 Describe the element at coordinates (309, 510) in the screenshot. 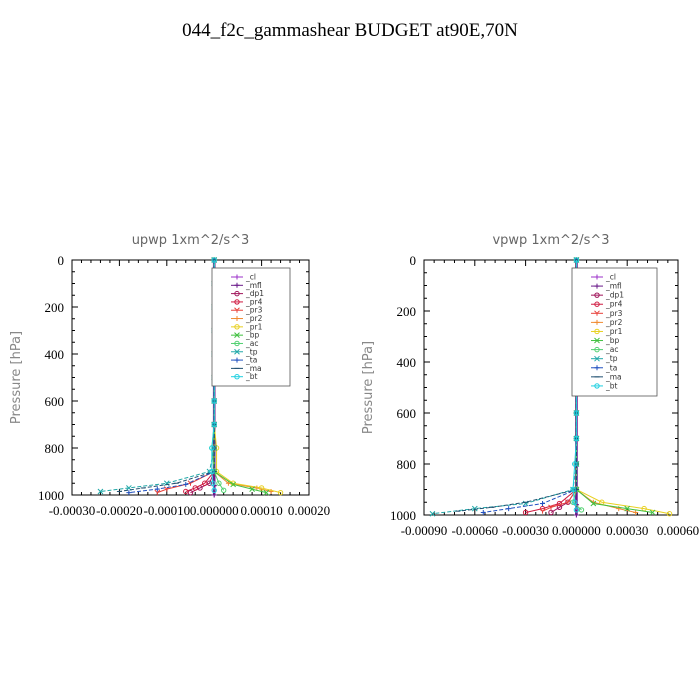

I see `x-tick-label: 0.00020` at that location.